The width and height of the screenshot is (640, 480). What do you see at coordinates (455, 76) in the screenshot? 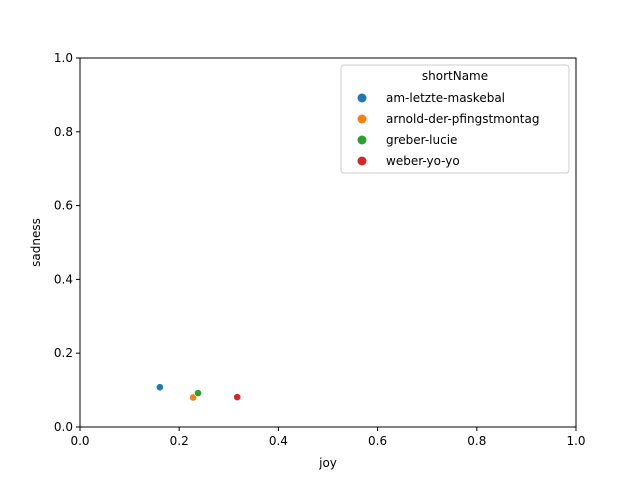
I see `legend-title: shortName` at bounding box center [455, 76].